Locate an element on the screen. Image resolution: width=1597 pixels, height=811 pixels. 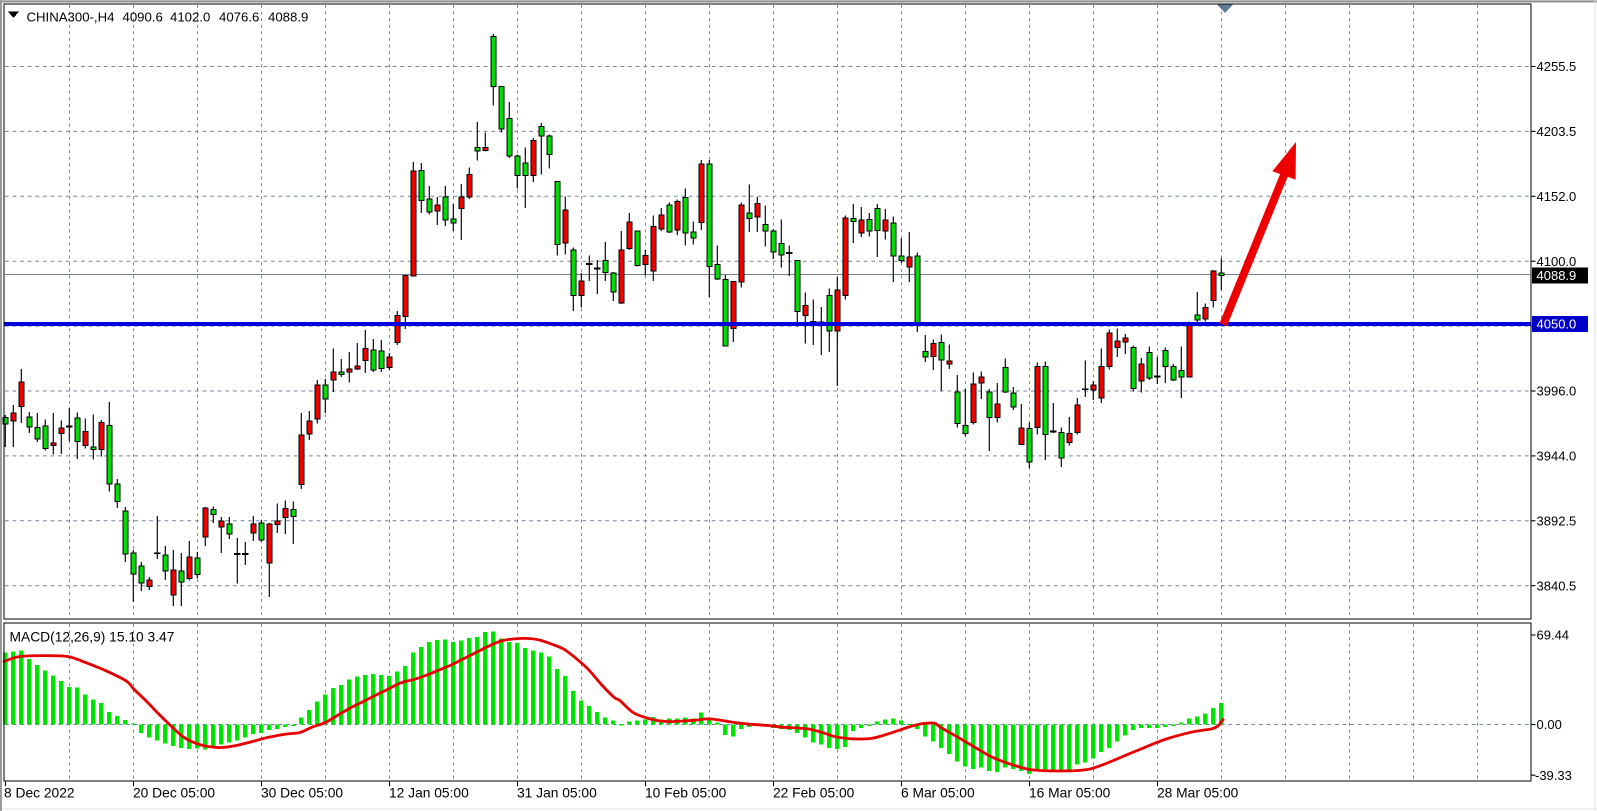
svg-text: 4255.5 is located at coordinates (1557, 66).